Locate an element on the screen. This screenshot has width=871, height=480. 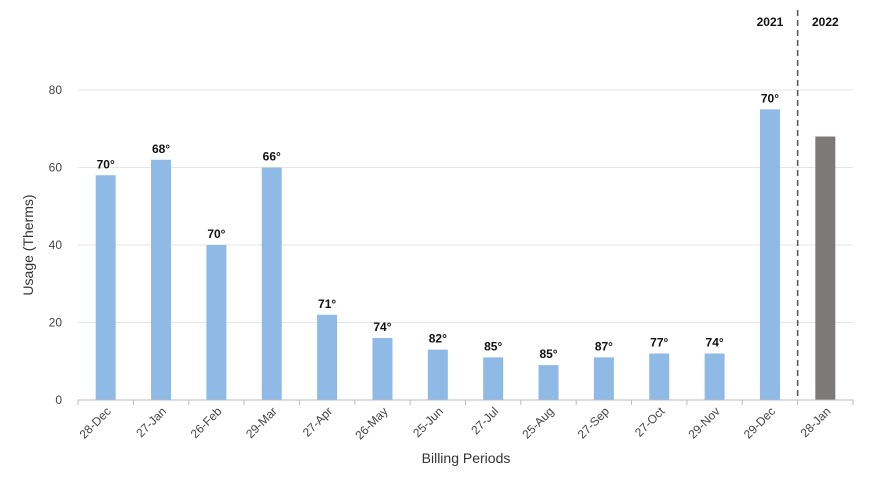
y-tick-label: 0 is located at coordinates (58, 400).